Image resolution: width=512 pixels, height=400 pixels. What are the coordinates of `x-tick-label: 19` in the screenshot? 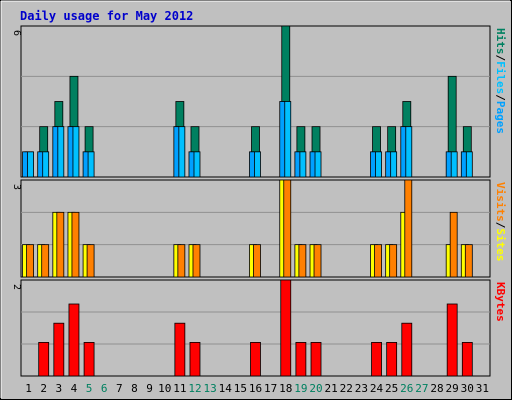 It's located at (300, 388).